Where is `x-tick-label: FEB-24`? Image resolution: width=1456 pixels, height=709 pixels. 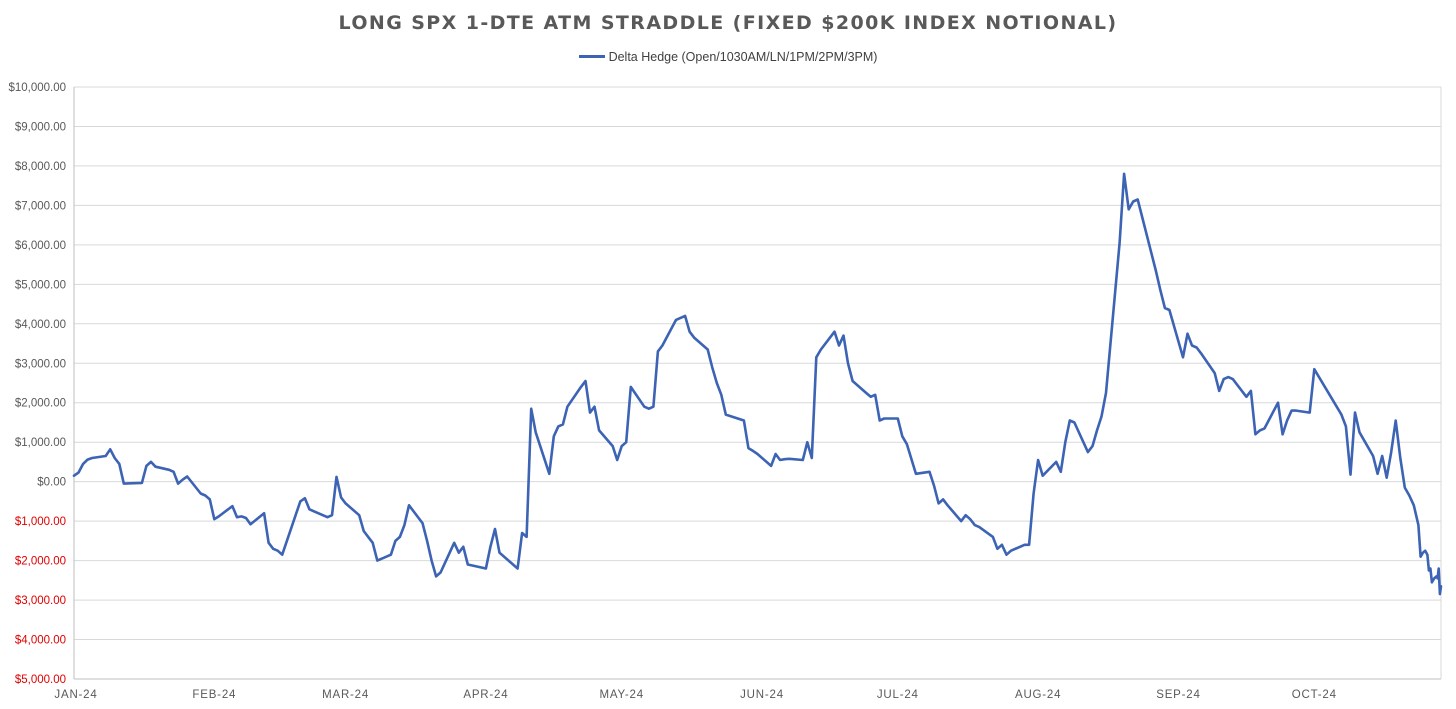
x-tick-label: FEB-24 is located at coordinates (214, 695).